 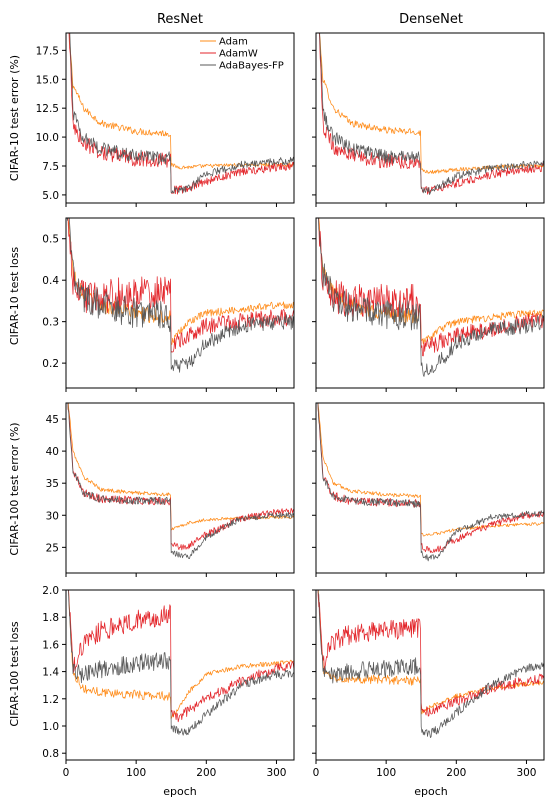 What do you see at coordinates (50, 618) in the screenshot?
I see `y-tick-label: 1.8` at bounding box center [50, 618].